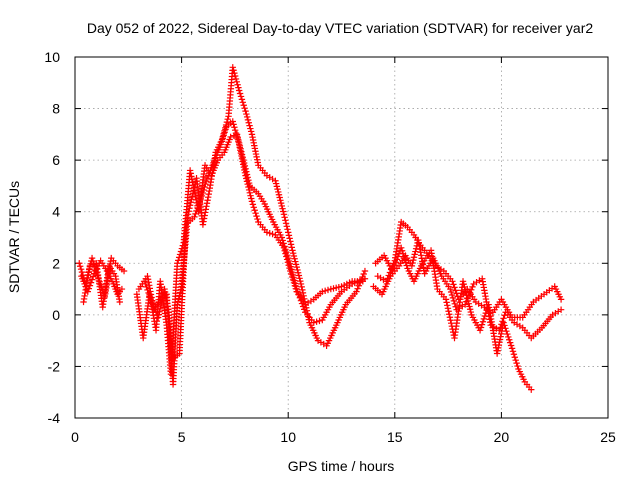 This screenshot has height=480, width=640. Describe the element at coordinates (467, 289) in the screenshot. I see `series-trace-e` at that location.